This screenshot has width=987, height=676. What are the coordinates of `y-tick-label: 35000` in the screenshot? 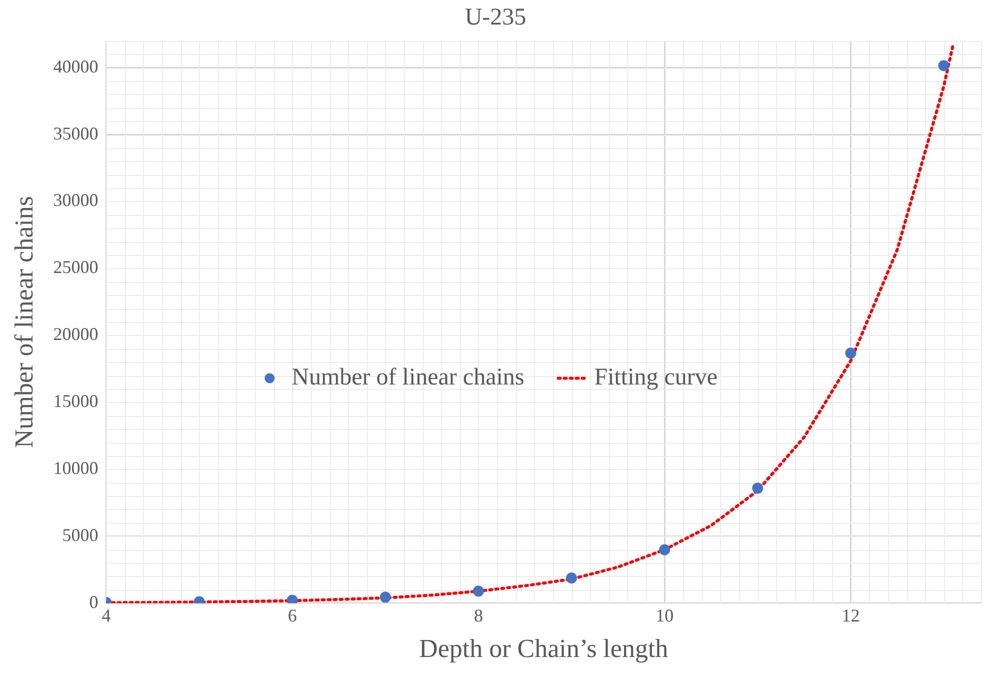 It's located at (75, 133).